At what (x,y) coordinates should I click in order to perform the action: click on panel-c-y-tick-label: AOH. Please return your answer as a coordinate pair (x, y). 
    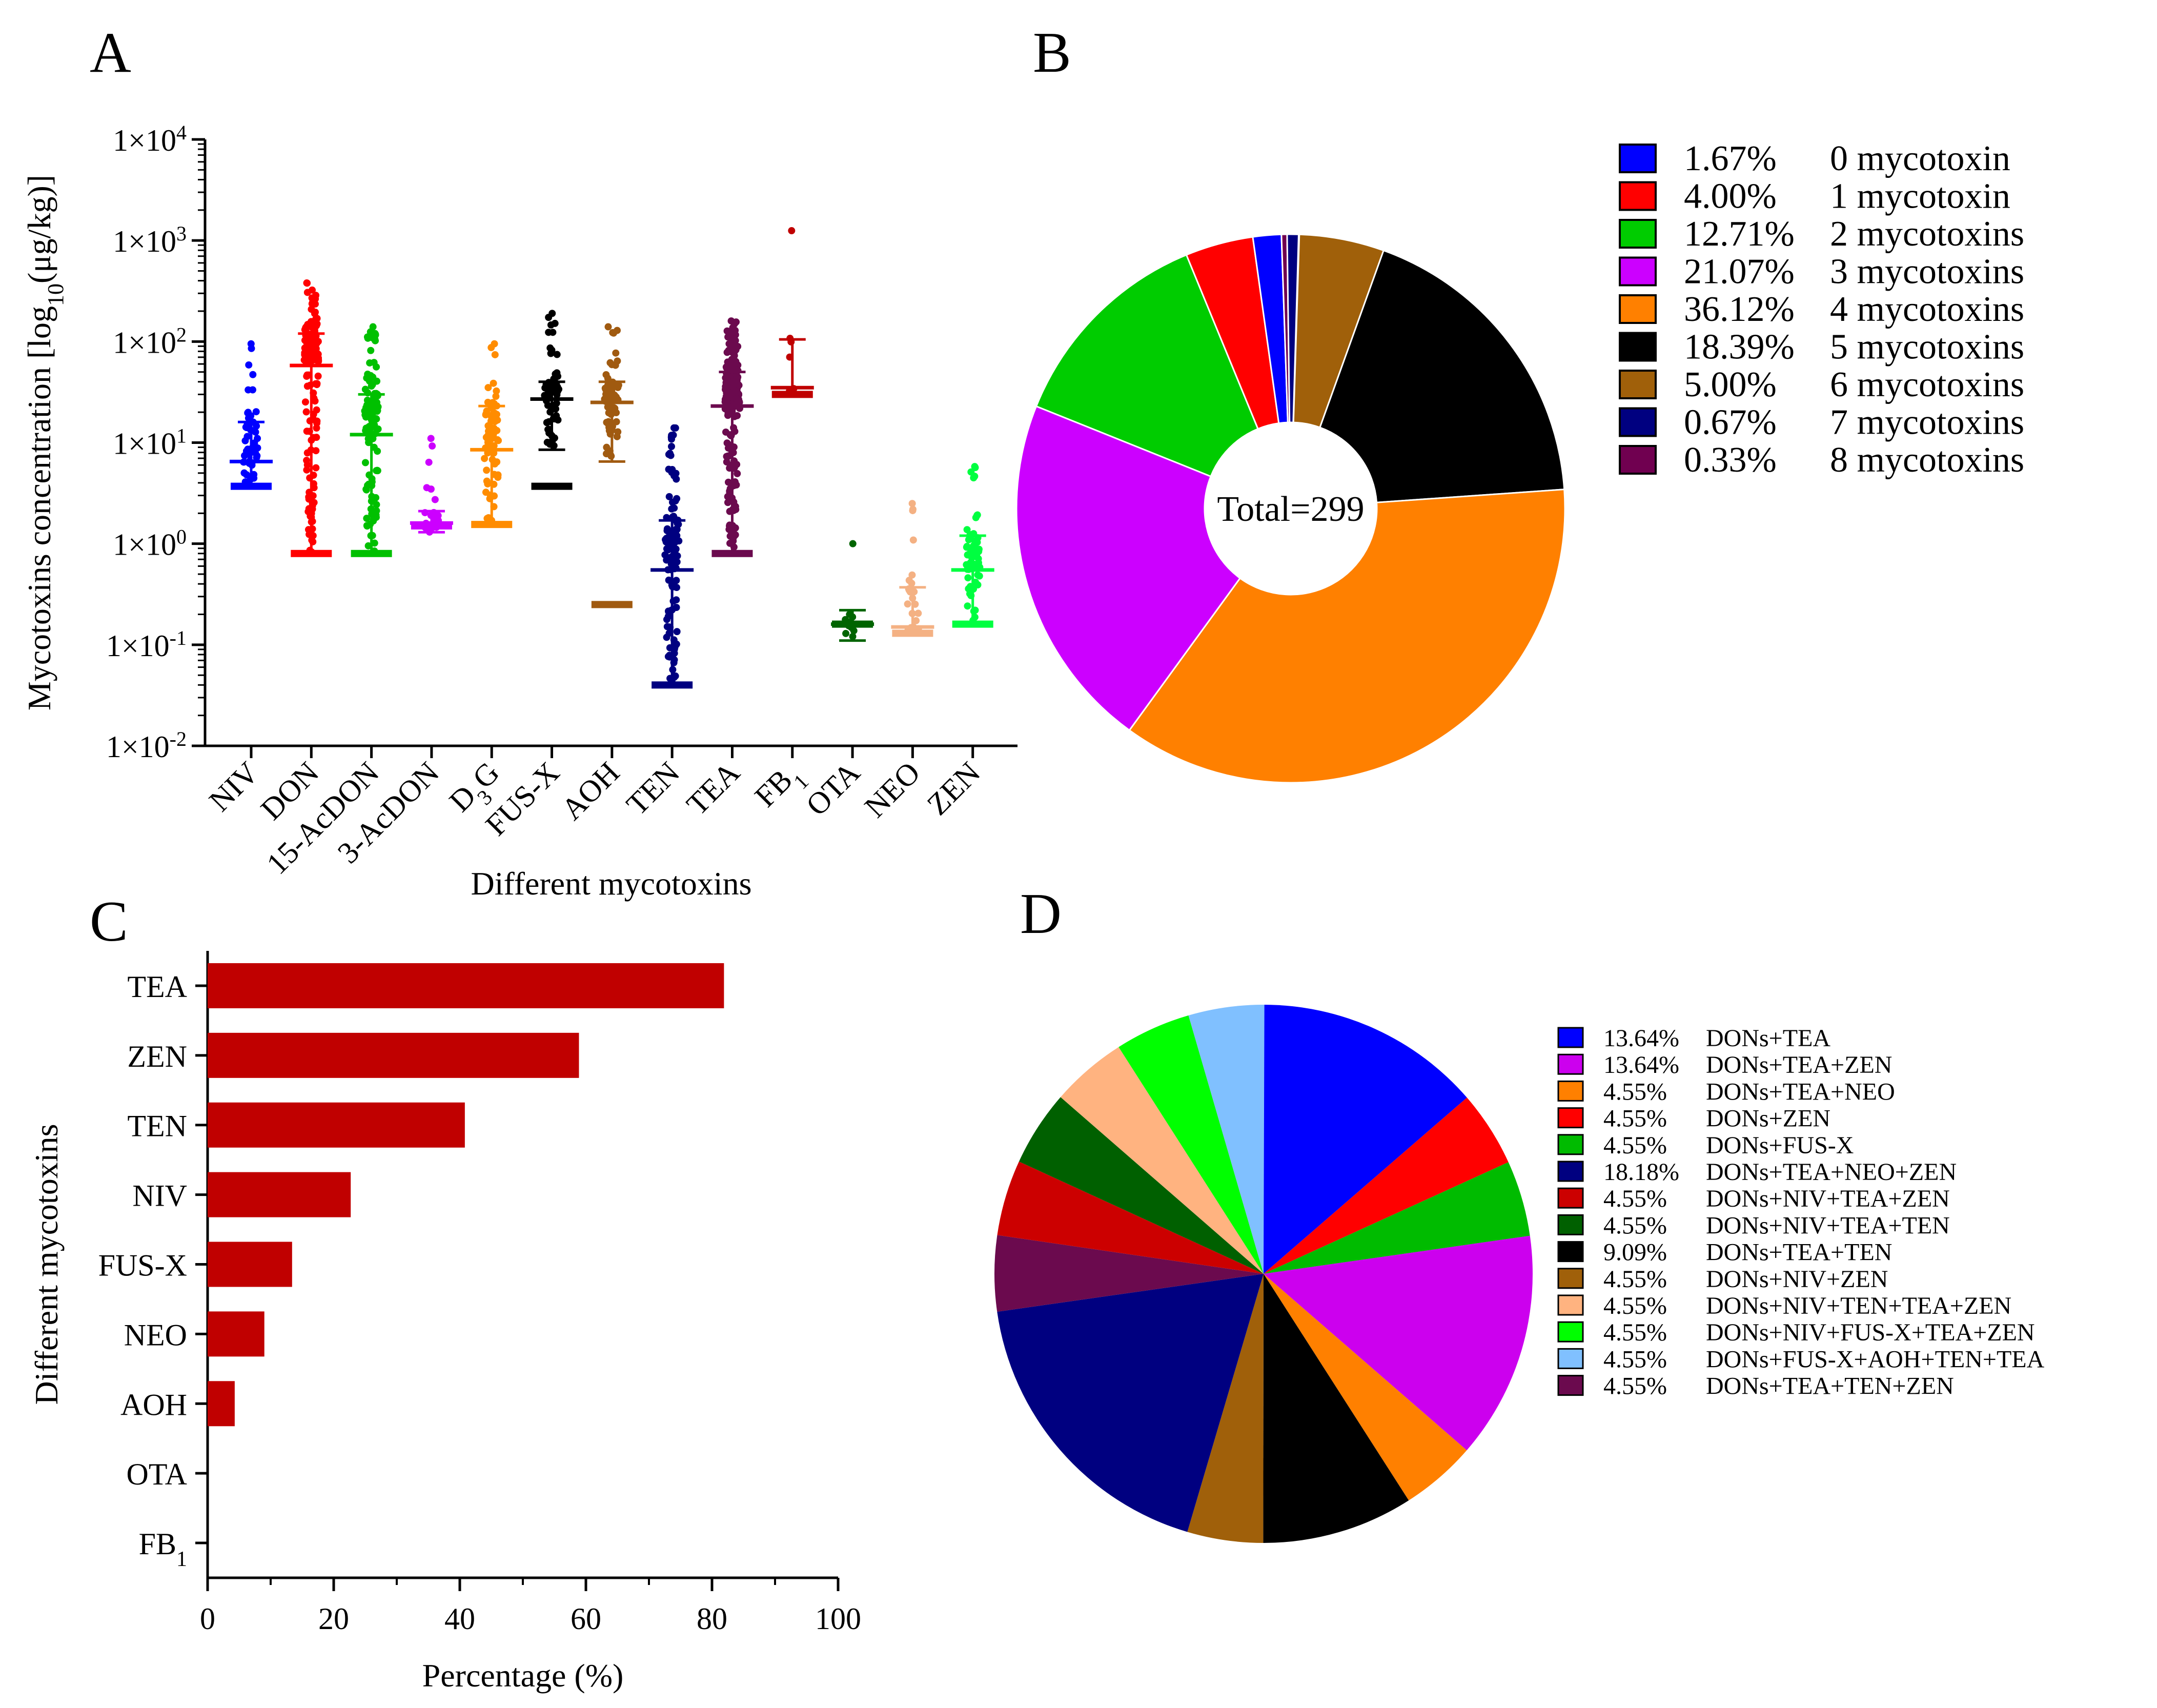
    Looking at the image, I should click on (153, 1404).